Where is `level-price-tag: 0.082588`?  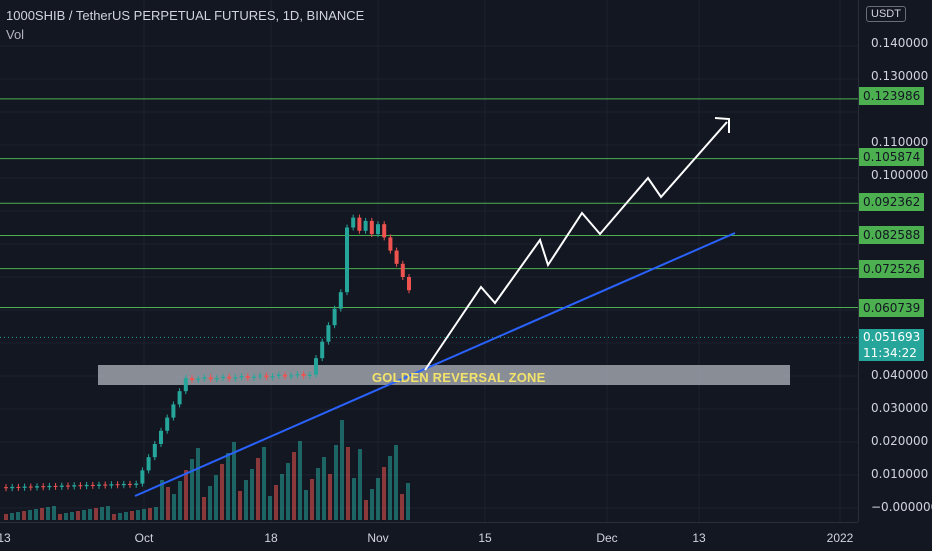
level-price-tag: 0.082588 is located at coordinates (891, 235).